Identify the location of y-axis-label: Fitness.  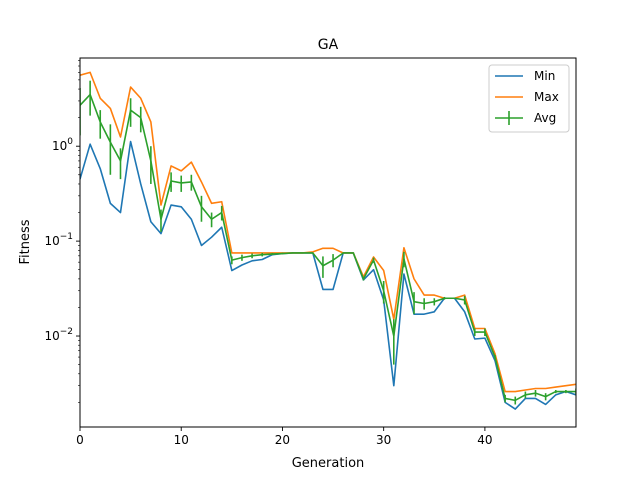
(25, 241).